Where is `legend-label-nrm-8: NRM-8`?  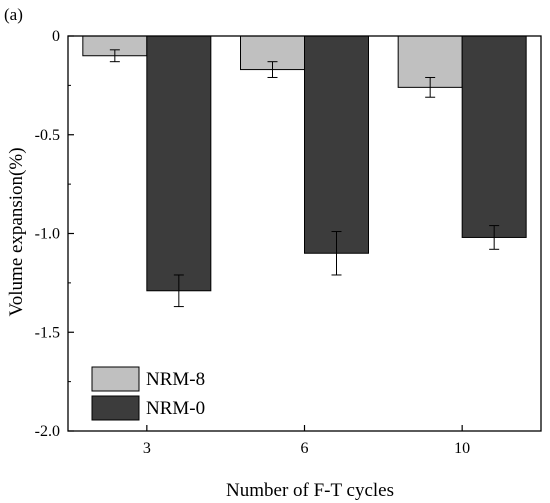
legend-label-nrm-8: NRM-8 is located at coordinates (175, 379).